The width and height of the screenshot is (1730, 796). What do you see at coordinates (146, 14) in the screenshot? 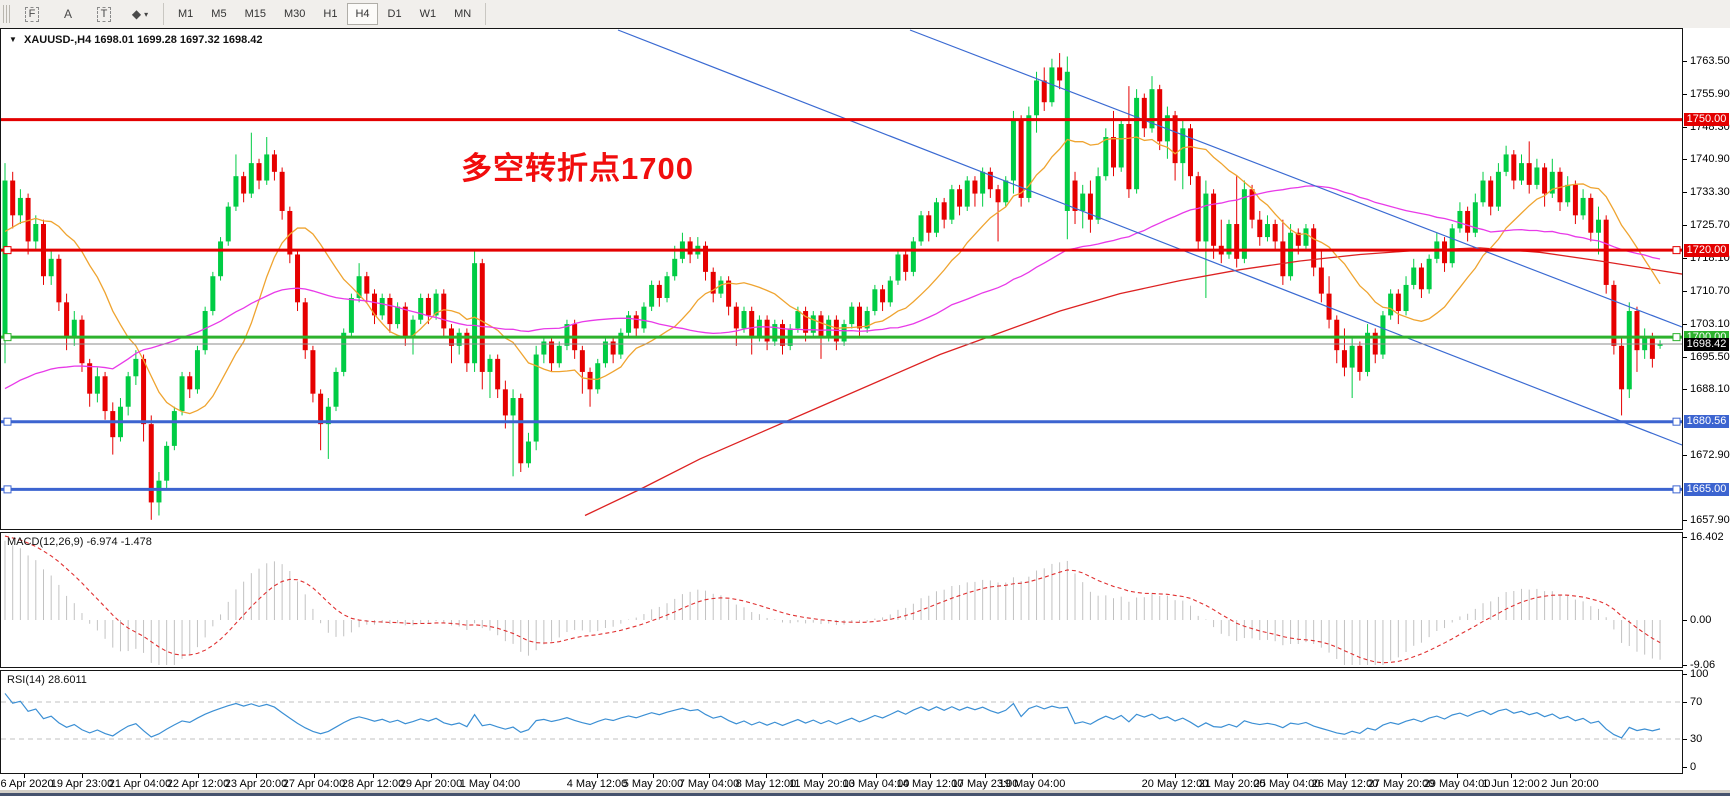
I see `chevron-down-icon: ▾` at bounding box center [146, 14].